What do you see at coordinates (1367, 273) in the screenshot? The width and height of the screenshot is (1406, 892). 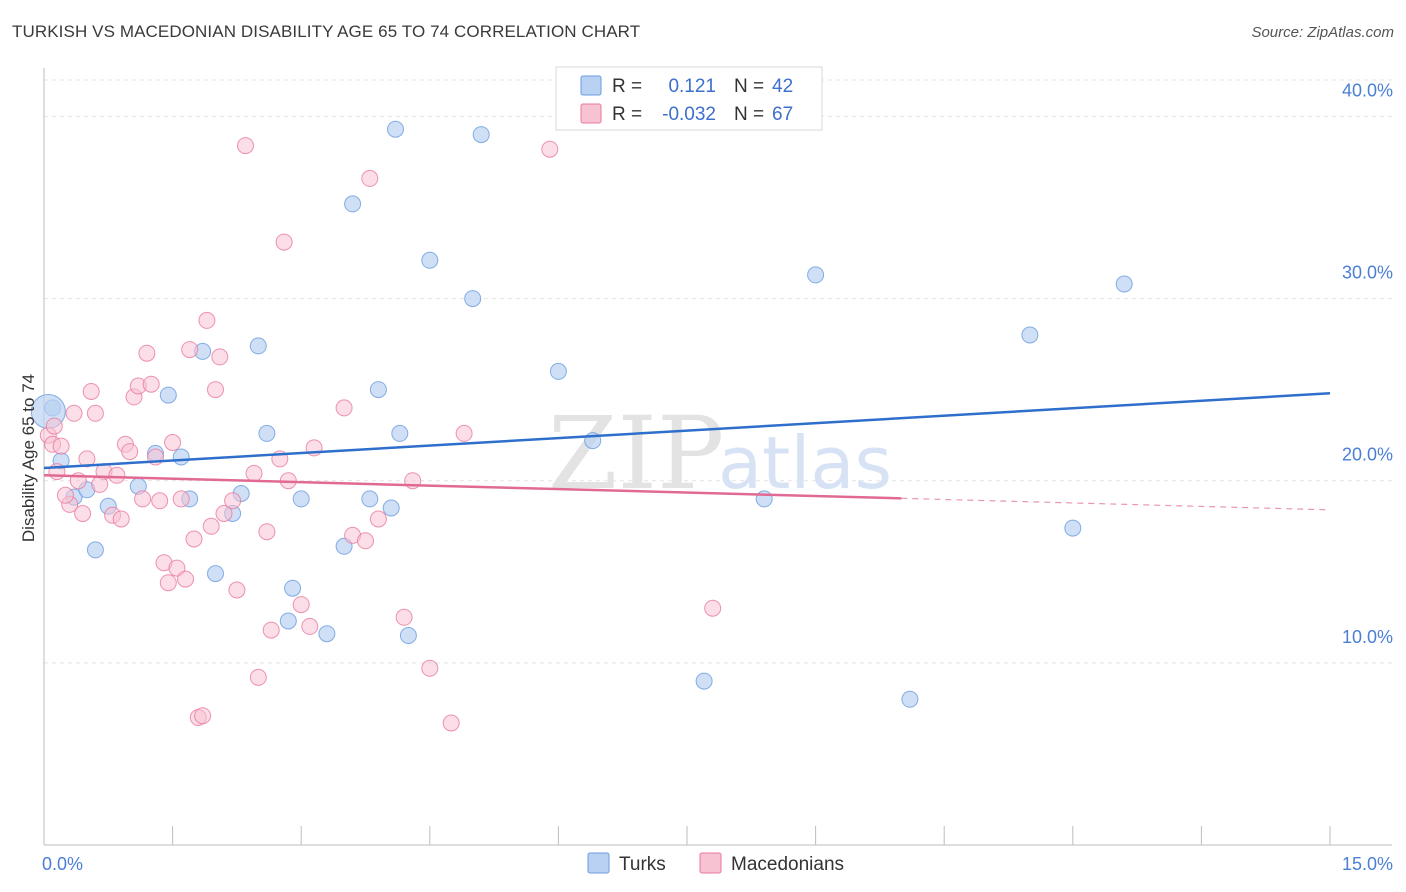 I see `y-tick-label-2: 30.0%` at bounding box center [1367, 273].